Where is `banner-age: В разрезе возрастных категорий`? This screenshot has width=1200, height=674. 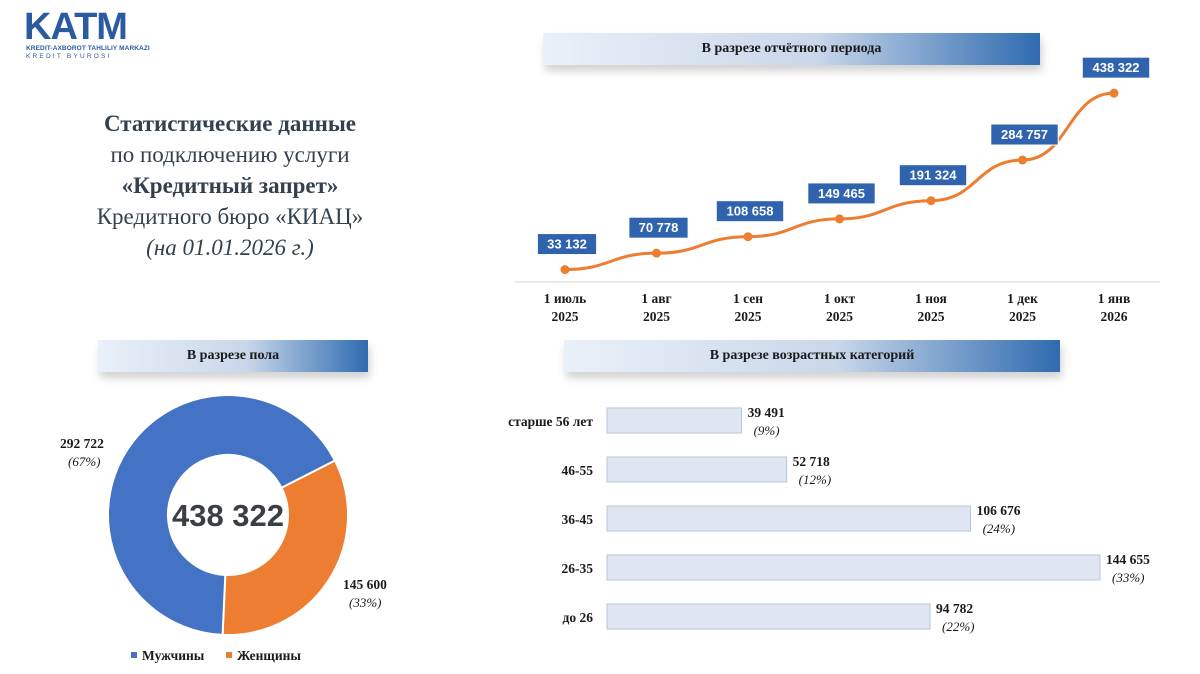 banner-age: В разрезе возрастных категорий is located at coordinates (812, 356).